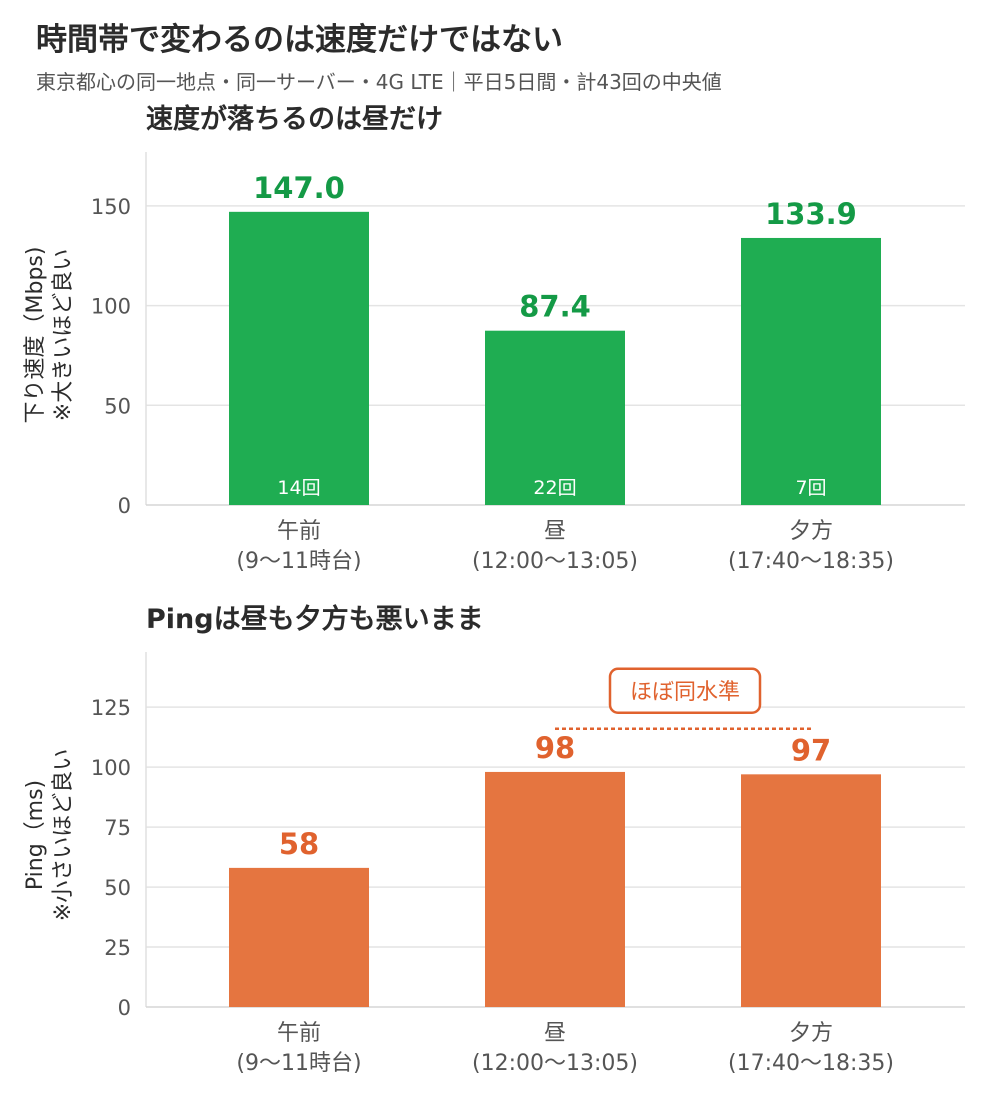  What do you see at coordinates (315, 619) in the screenshot?
I see `ping-chart-title: Pingは昼も夕方も悪いまま` at bounding box center [315, 619].